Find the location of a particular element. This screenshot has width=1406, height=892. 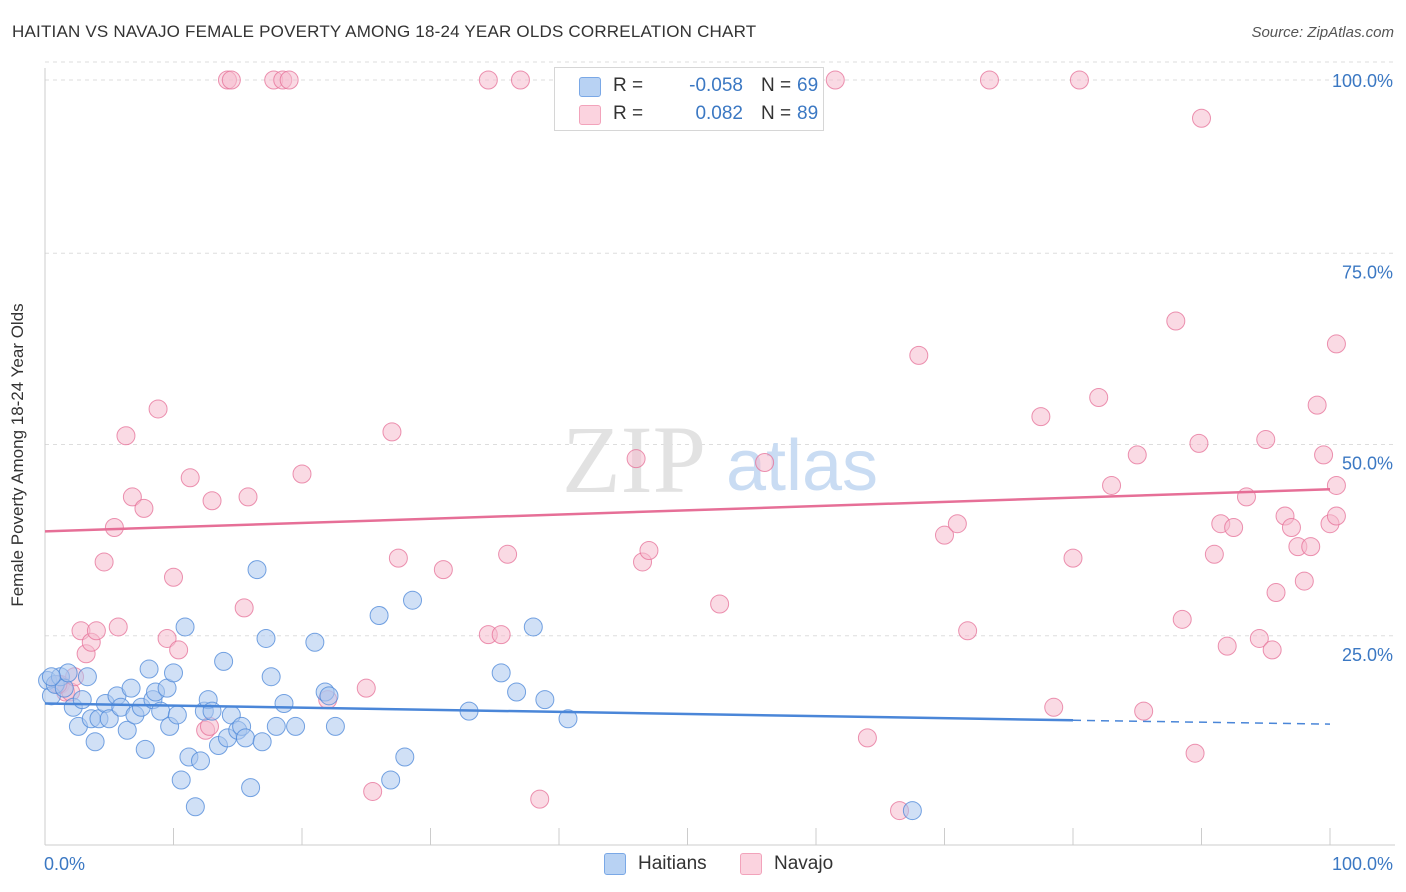

x-tick-label: 0.0% is located at coordinates (64, 864).